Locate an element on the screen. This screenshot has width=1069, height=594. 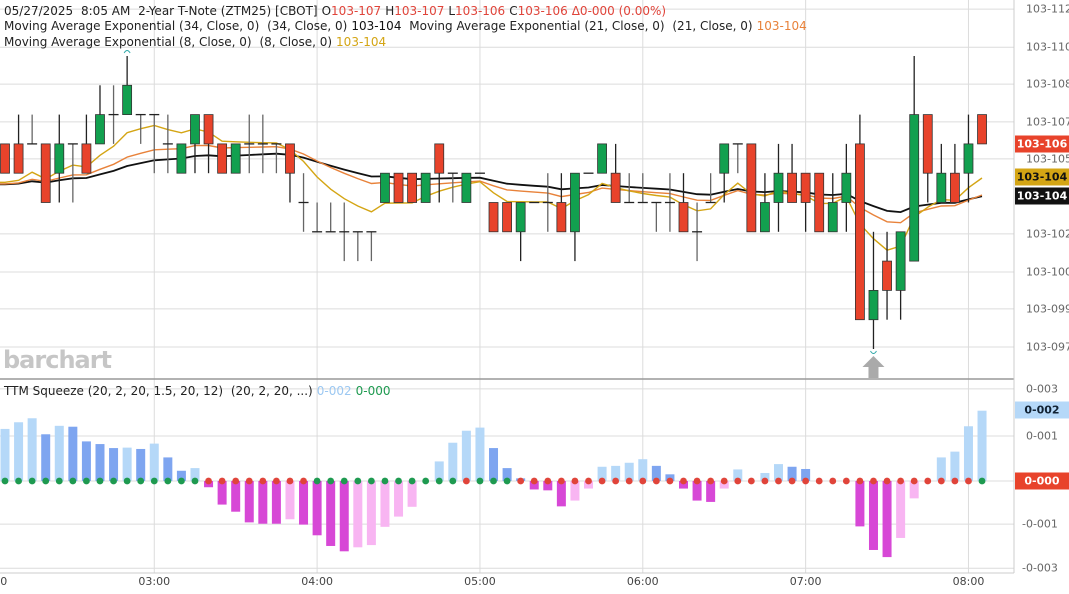
time-axis-label: 06:00 is located at coordinates (642, 581).